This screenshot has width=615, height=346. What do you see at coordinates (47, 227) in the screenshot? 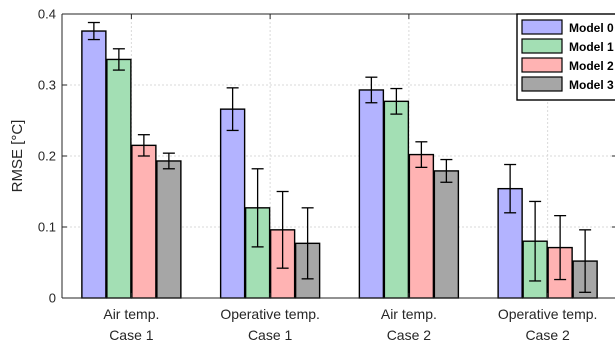
I see `y-tick-label: 0.1` at bounding box center [47, 227].